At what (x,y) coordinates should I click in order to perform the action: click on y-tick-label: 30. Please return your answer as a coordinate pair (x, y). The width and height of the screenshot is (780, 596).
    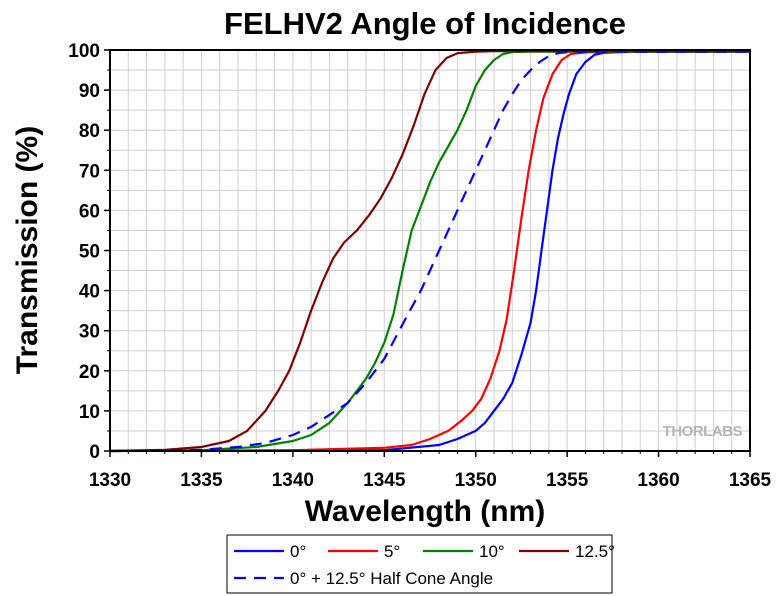
    Looking at the image, I should click on (89, 332).